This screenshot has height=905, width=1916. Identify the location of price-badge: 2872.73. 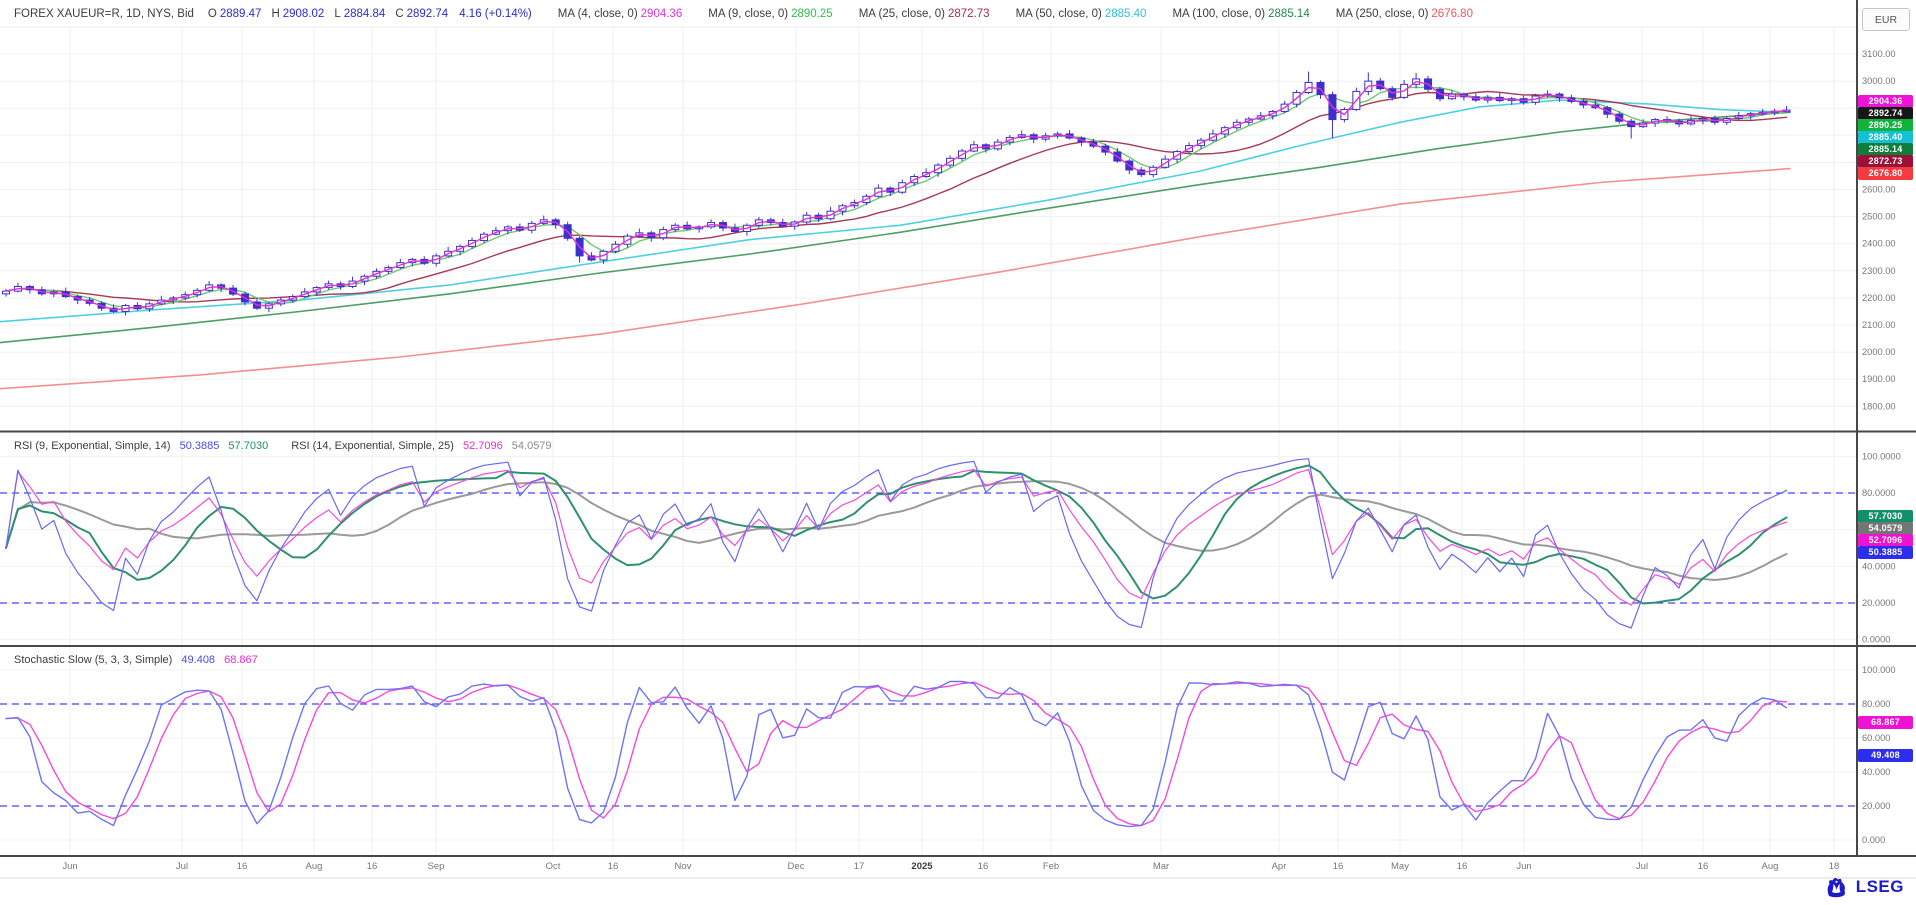
(1885, 161).